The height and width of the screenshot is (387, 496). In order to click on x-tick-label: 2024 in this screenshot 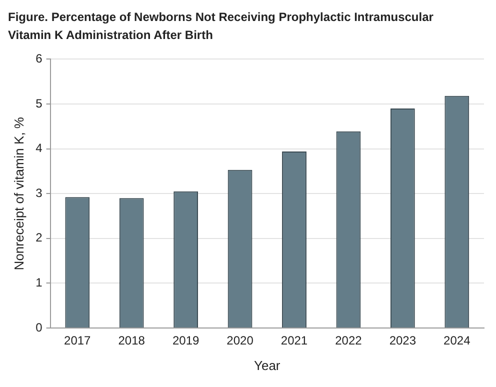, I will do `click(457, 341)`.